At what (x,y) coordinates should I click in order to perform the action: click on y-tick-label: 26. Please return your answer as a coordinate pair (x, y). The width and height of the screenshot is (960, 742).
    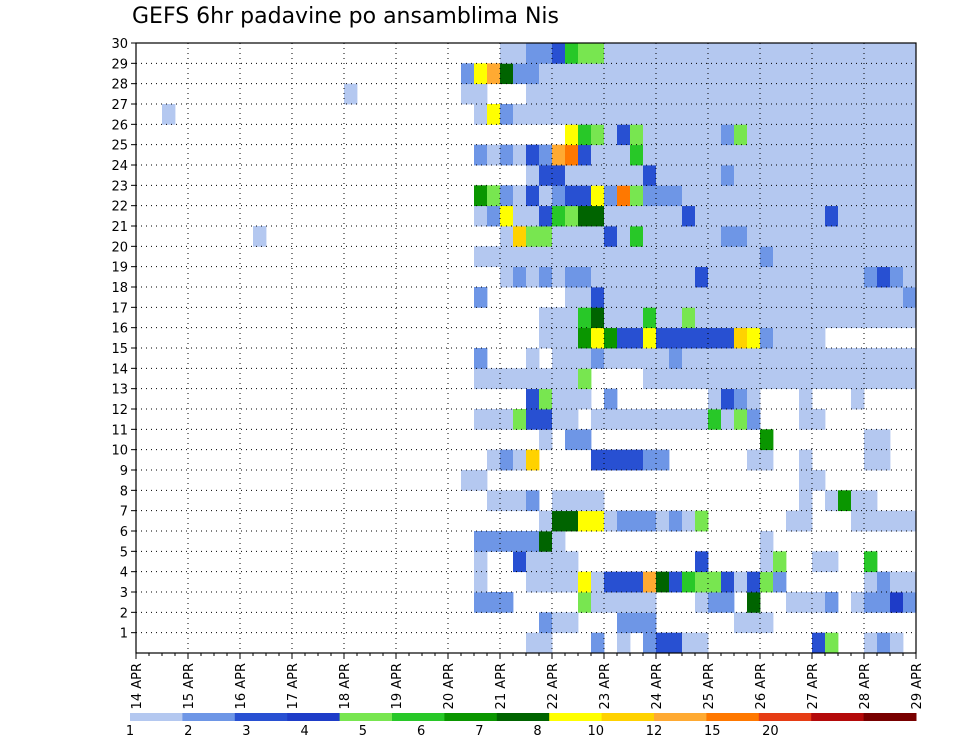
    Looking at the image, I should click on (119, 125).